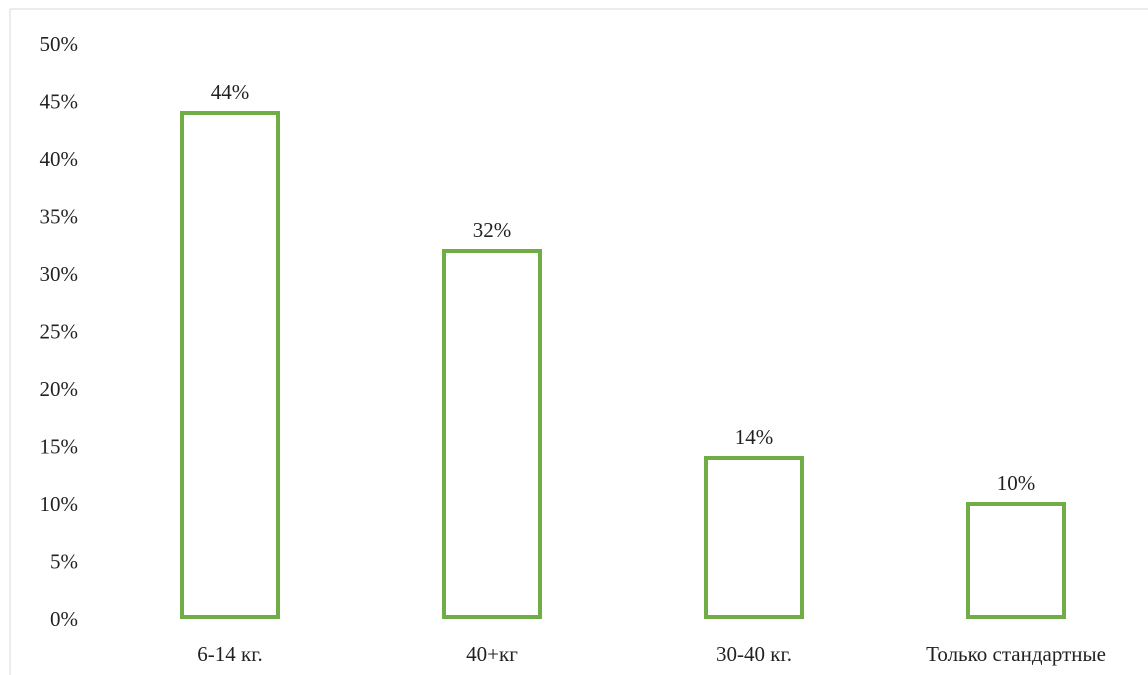 The image size is (1148, 675). I want to click on y-tick-label: 30%, so click(59, 274).